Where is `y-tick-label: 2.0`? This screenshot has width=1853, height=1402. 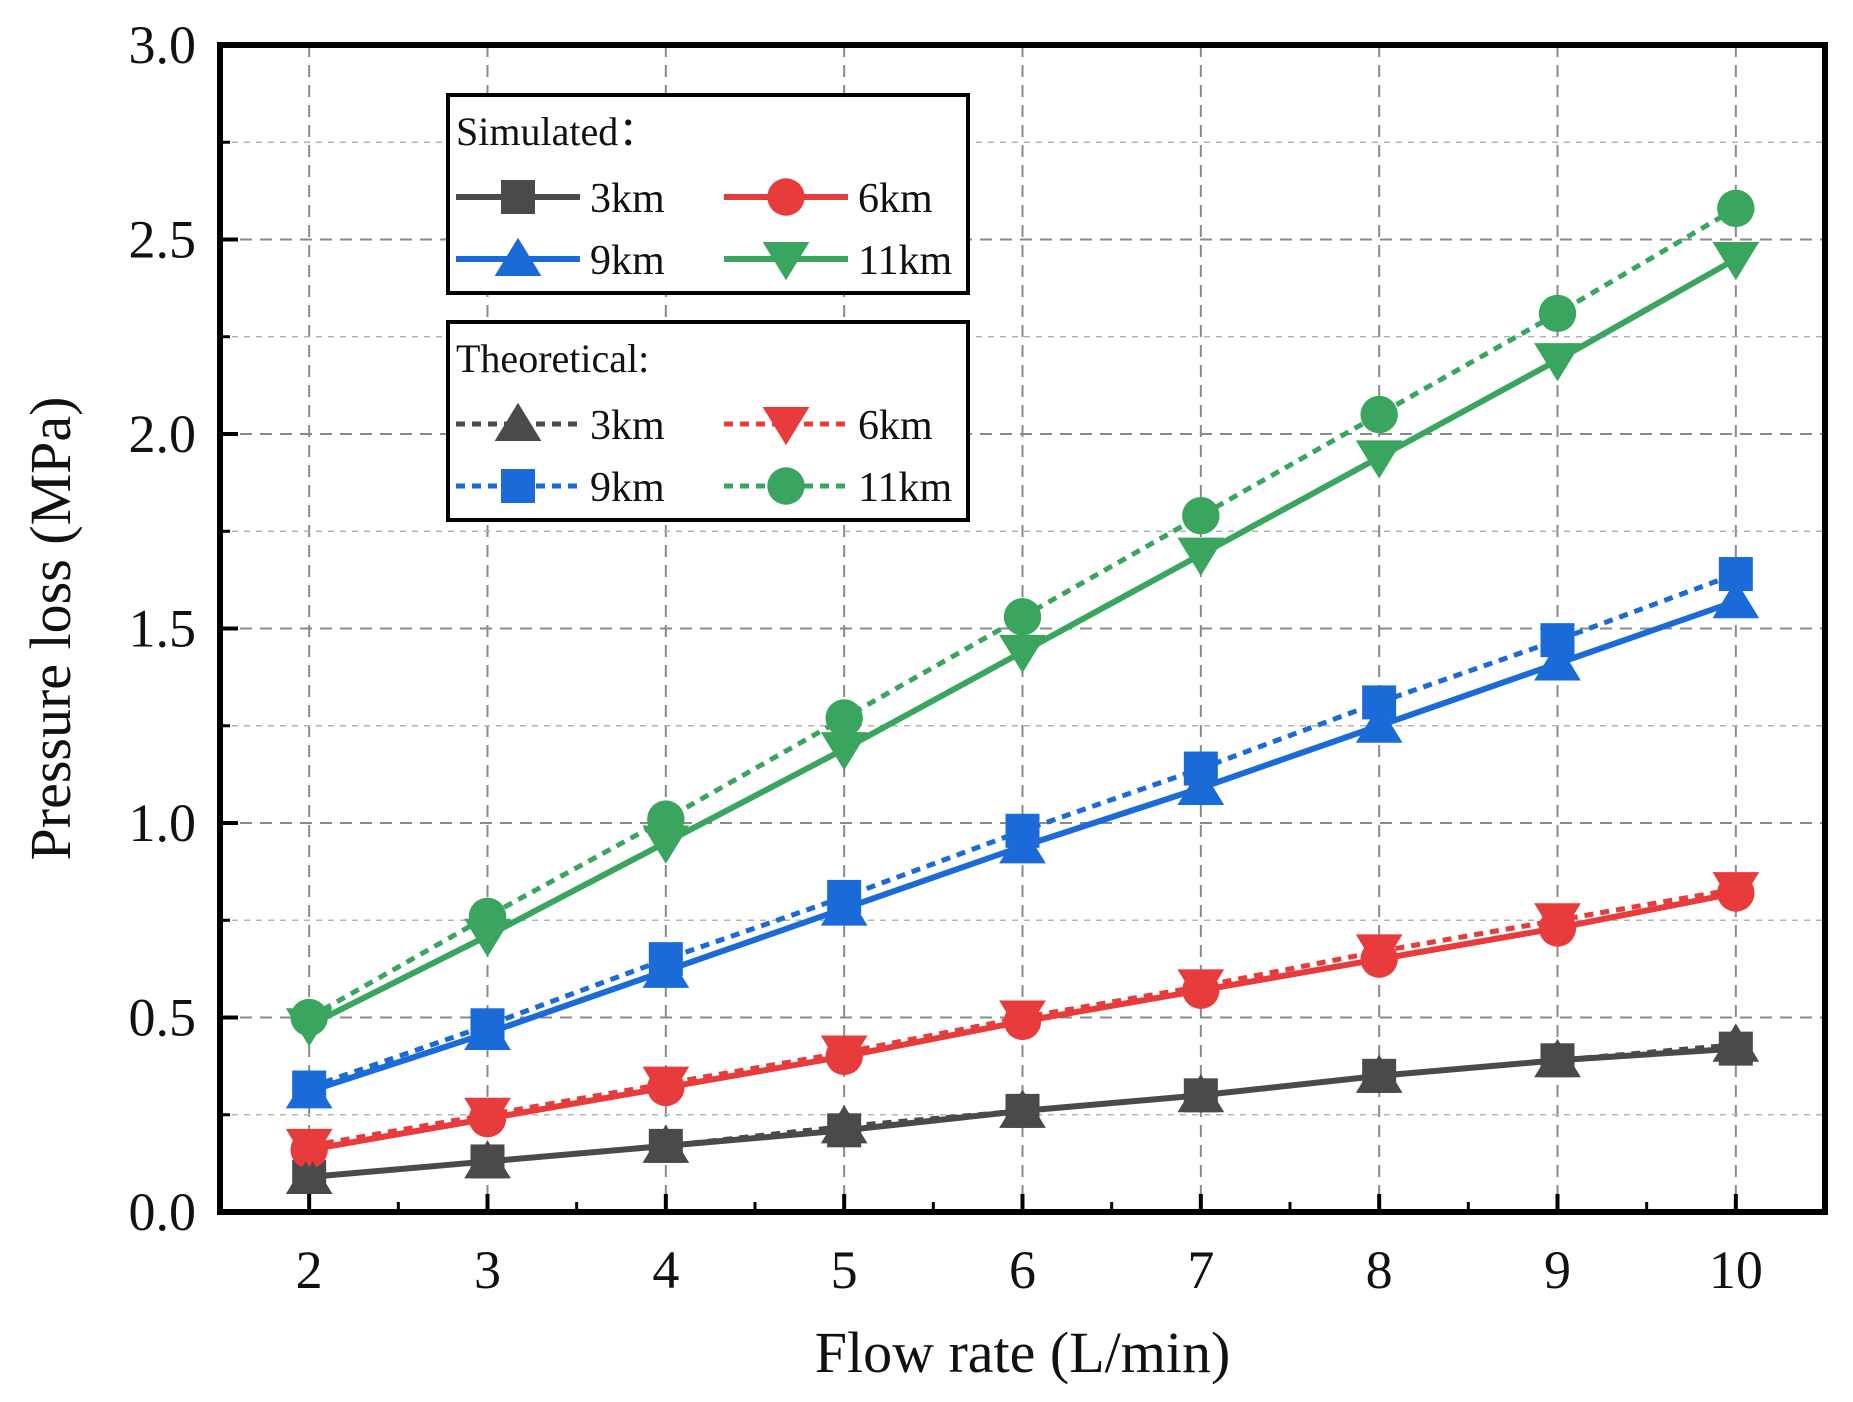
y-tick-label: 2.0 is located at coordinates (163, 434).